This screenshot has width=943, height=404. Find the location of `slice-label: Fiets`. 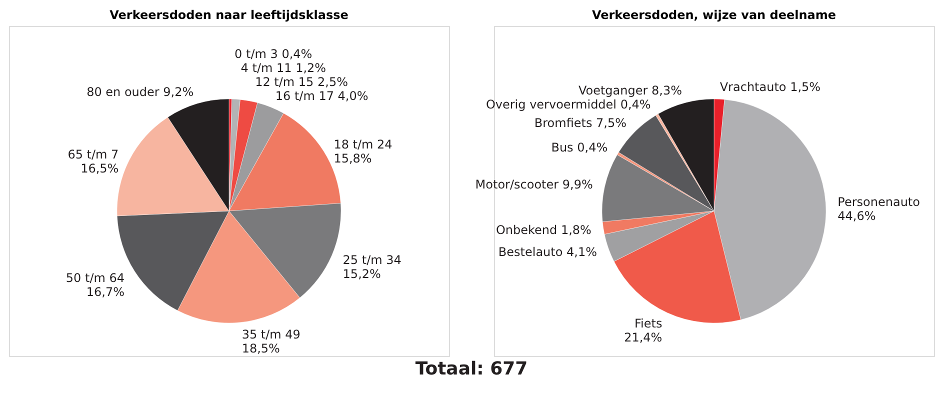

slice-label: Fiets is located at coordinates (648, 323).